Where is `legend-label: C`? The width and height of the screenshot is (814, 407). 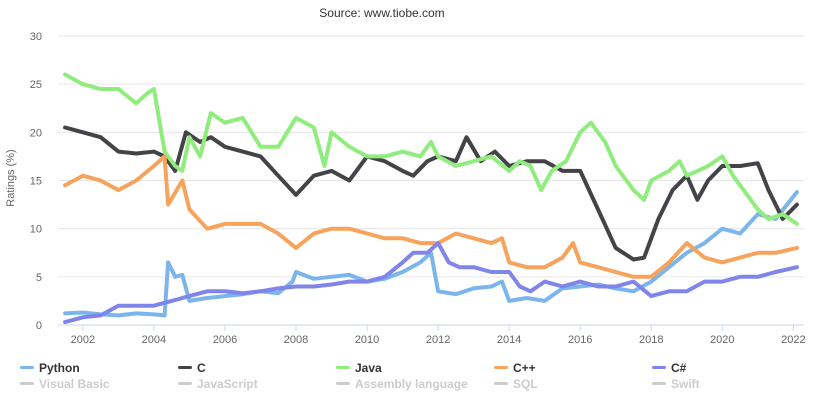
legend-label: C is located at coordinates (201, 368).